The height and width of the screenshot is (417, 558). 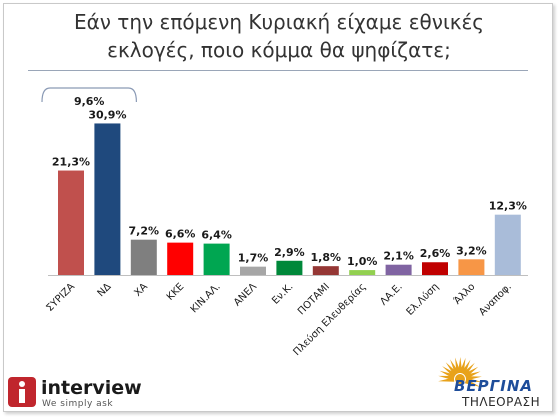 What do you see at coordinates (141, 290) in the screenshot?
I see `category-label-2: ΧΑ` at bounding box center [141, 290].